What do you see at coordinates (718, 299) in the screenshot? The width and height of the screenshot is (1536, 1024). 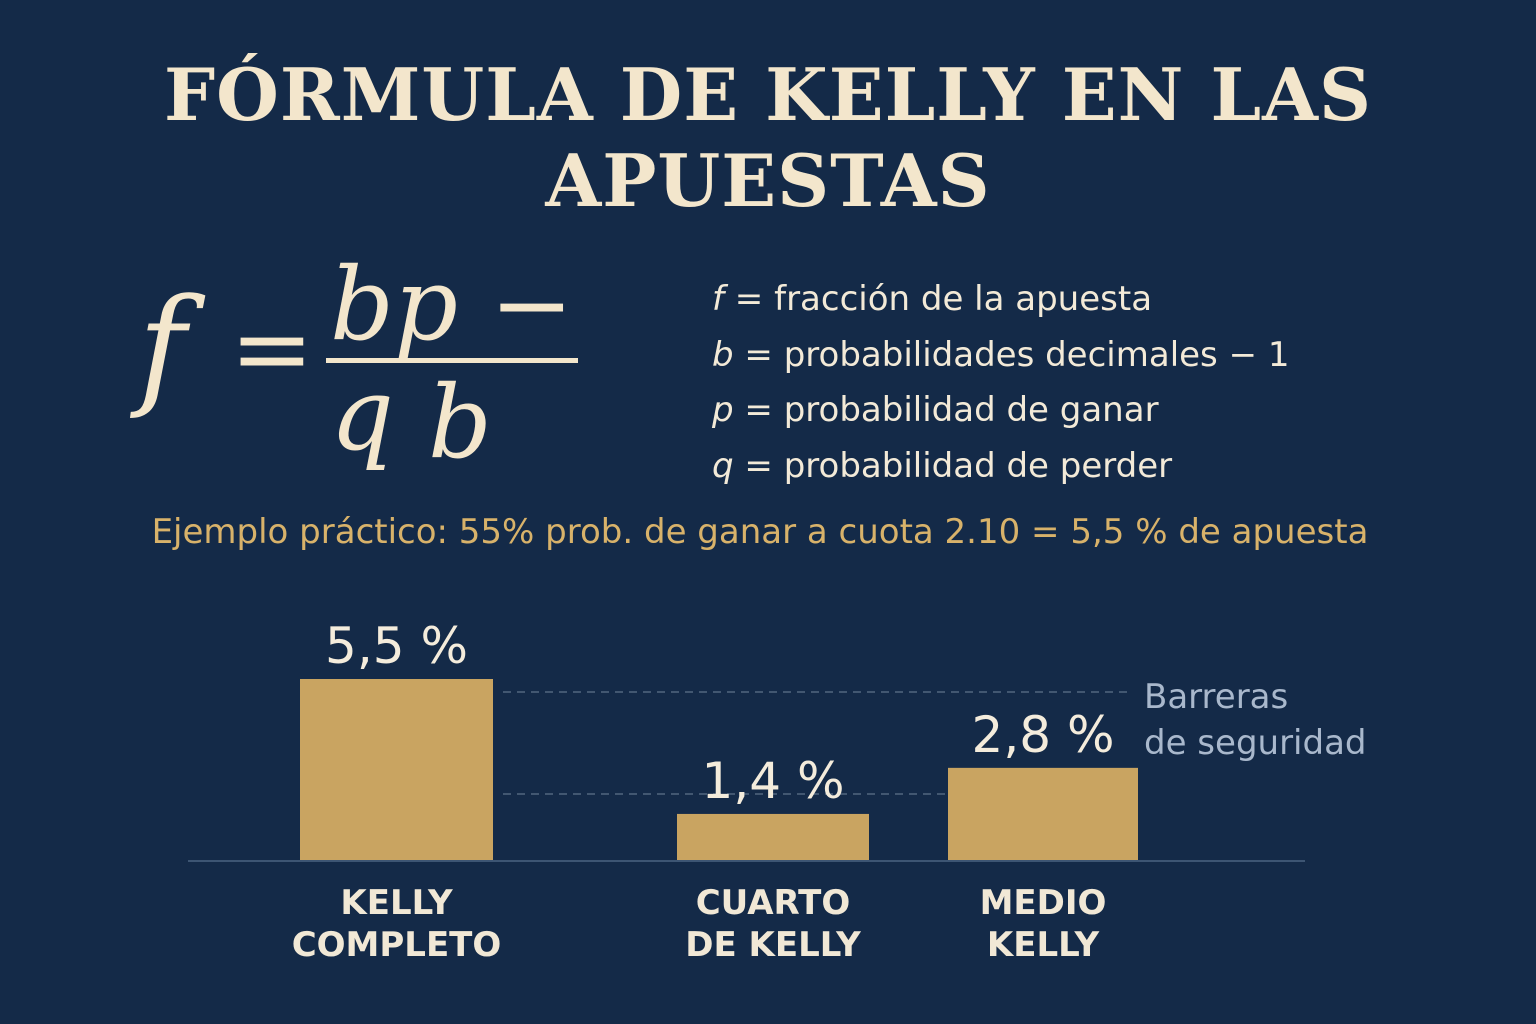 I see `symbol: f` at bounding box center [718, 299].